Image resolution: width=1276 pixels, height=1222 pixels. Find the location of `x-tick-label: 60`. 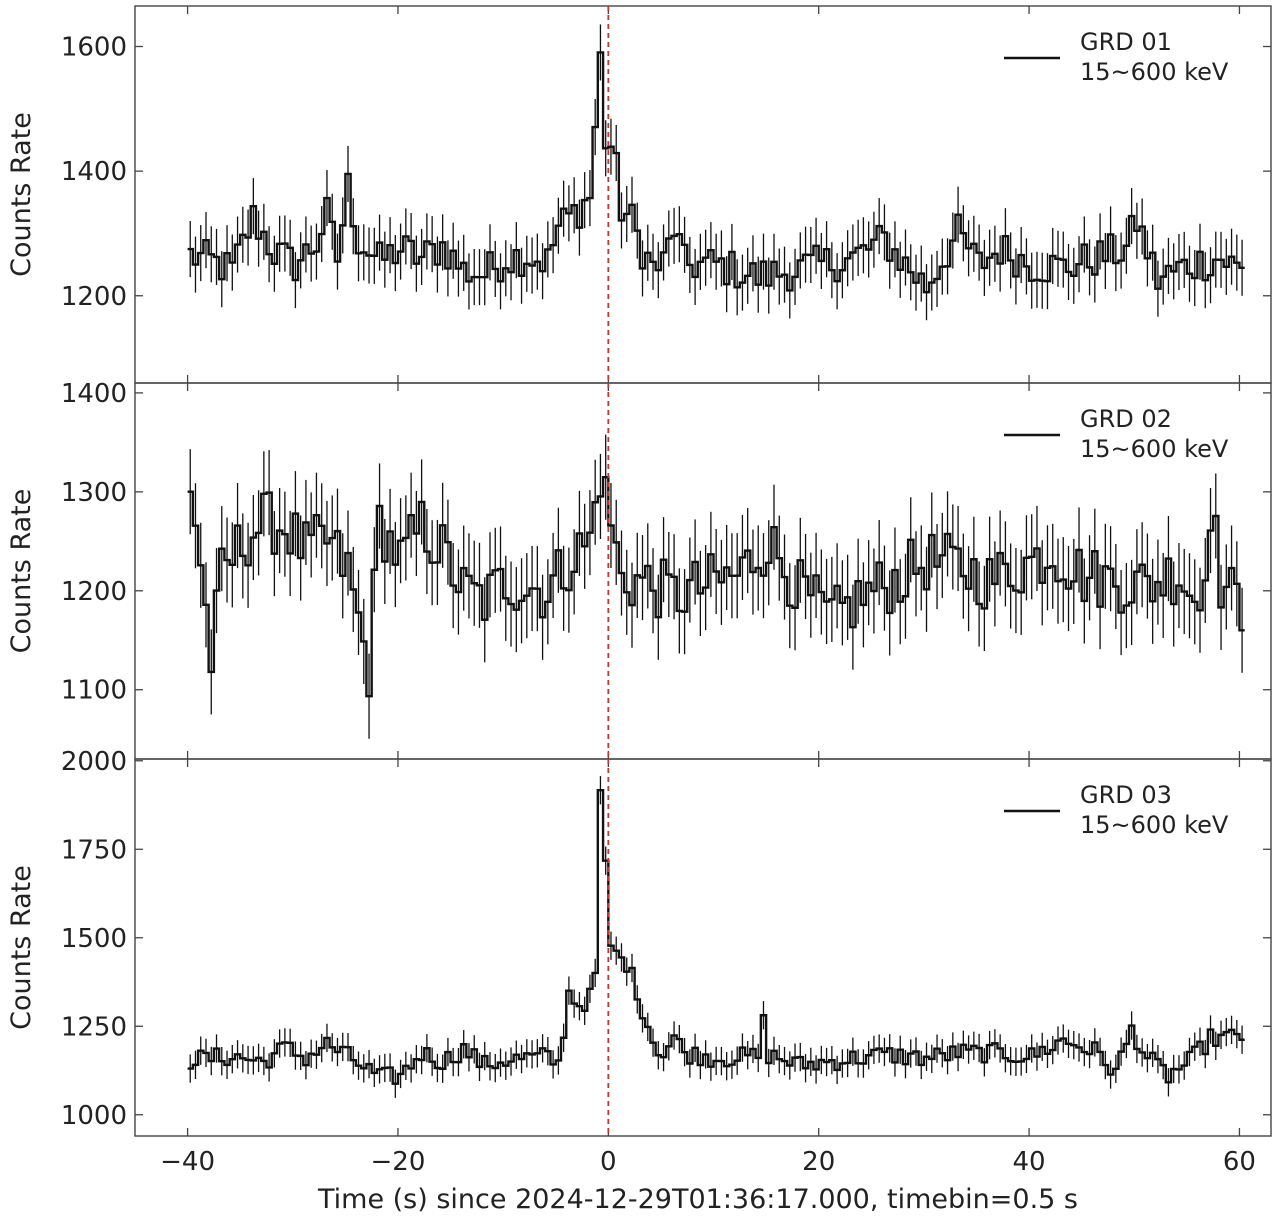

x-tick-label: 60 is located at coordinates (1239, 1162).